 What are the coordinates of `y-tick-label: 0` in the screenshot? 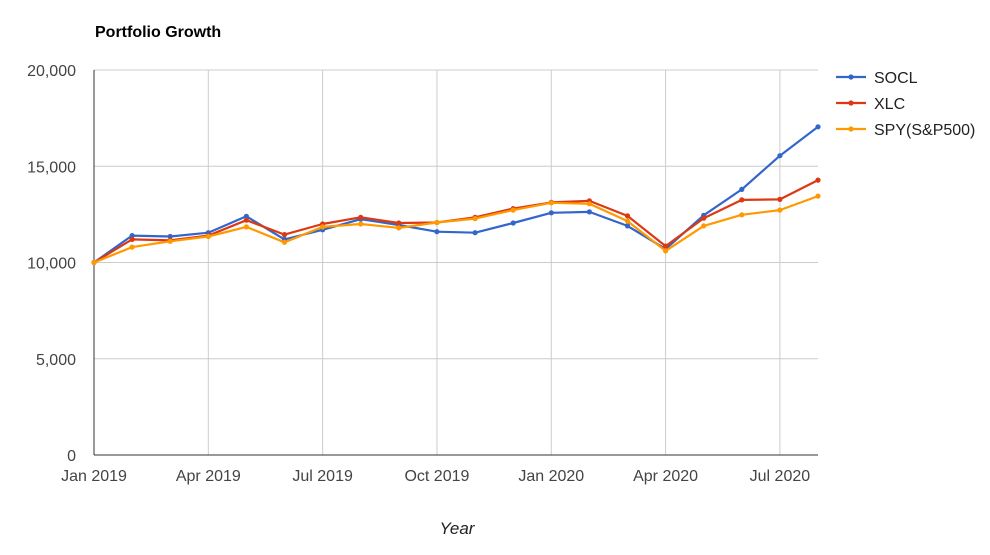 It's located at (71, 456).